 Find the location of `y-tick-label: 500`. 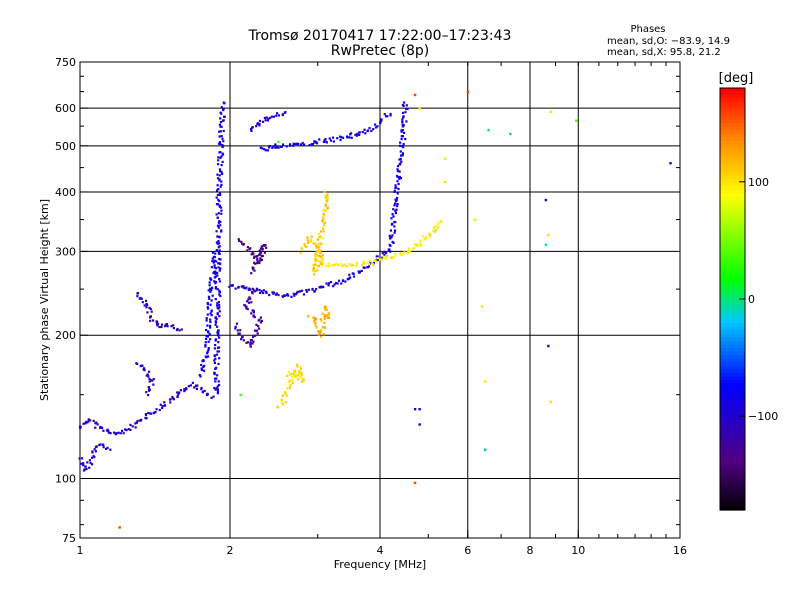

y-tick-label: 500 is located at coordinates (65, 146).